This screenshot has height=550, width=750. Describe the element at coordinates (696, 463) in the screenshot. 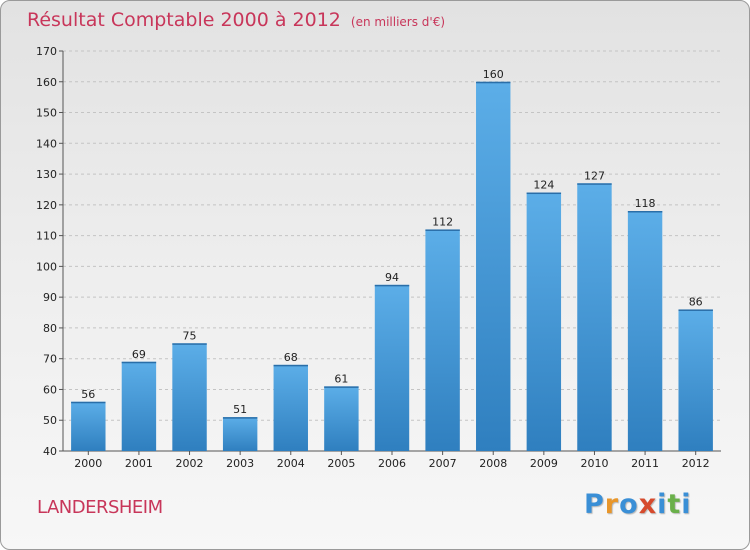

I see `x-tick-label: 2012` at that location.